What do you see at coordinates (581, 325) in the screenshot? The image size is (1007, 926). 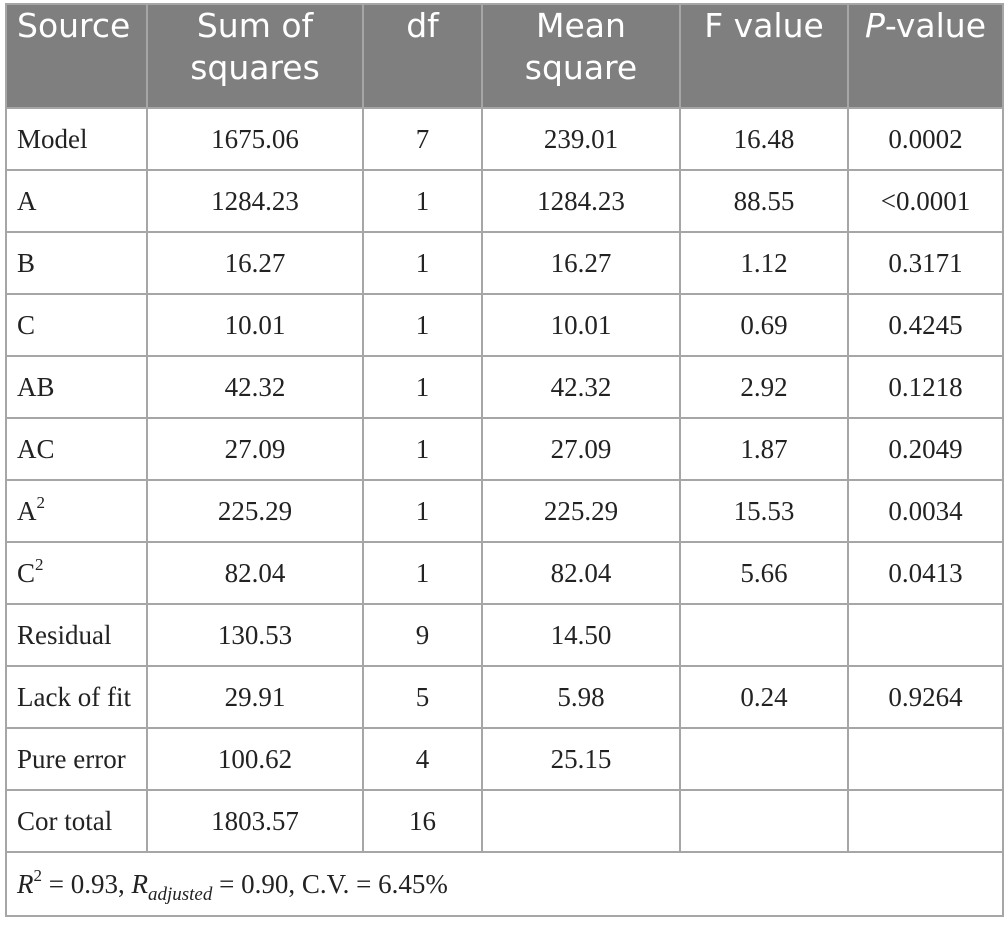 I see `cell-mean-square: 10.01` at bounding box center [581, 325].